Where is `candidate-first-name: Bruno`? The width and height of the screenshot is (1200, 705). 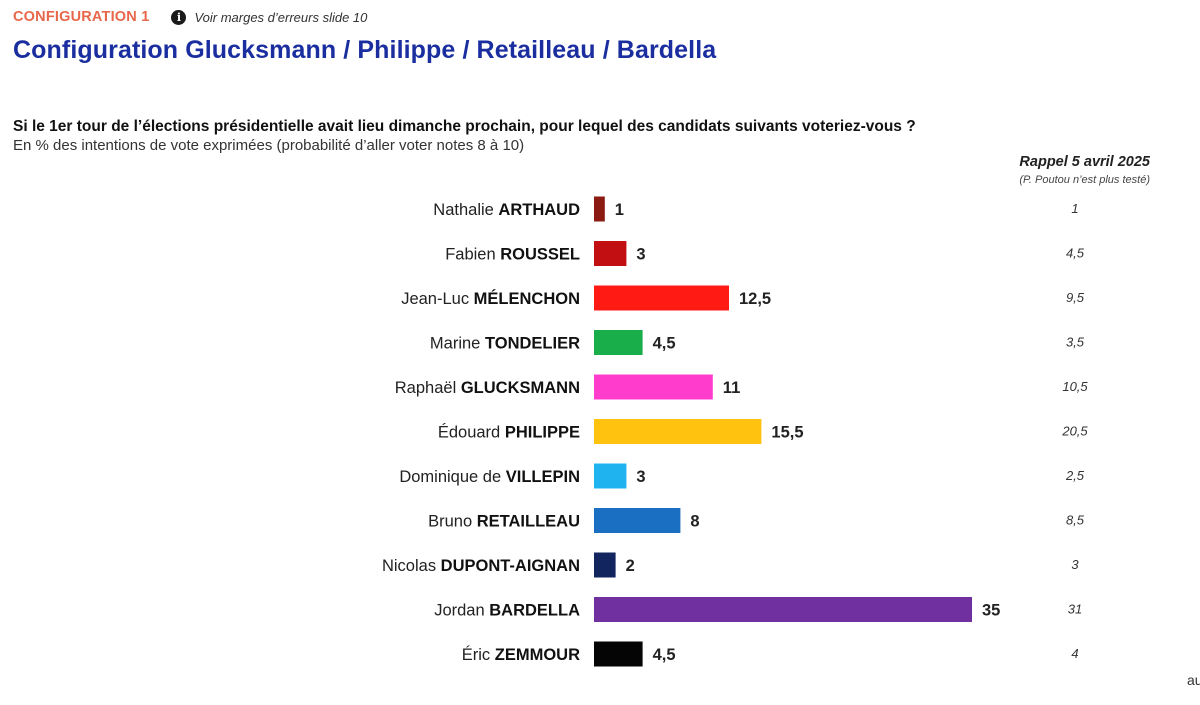 candidate-first-name: Bruno is located at coordinates (452, 522).